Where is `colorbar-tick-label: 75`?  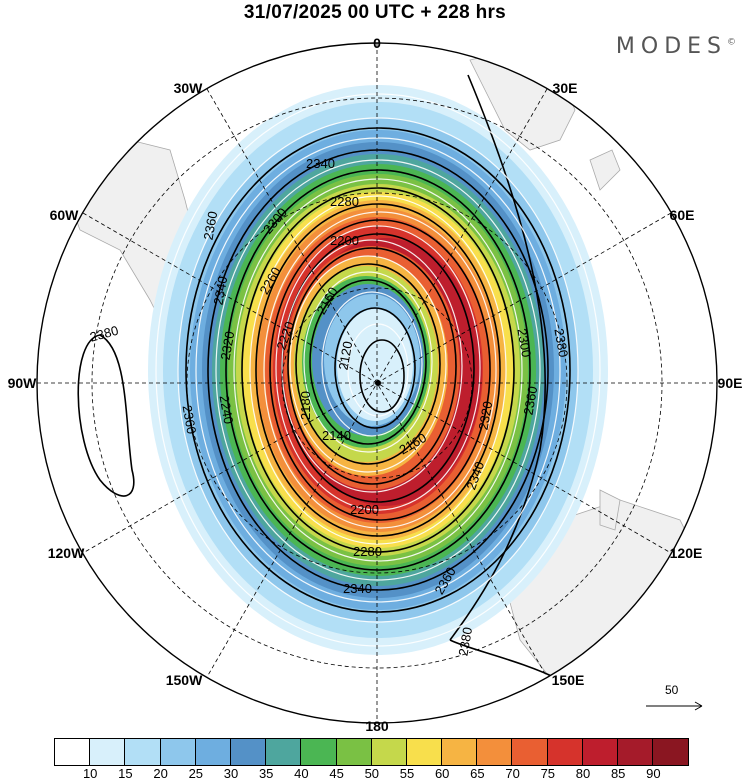
colorbar-tick-label: 75 is located at coordinates (548, 773).